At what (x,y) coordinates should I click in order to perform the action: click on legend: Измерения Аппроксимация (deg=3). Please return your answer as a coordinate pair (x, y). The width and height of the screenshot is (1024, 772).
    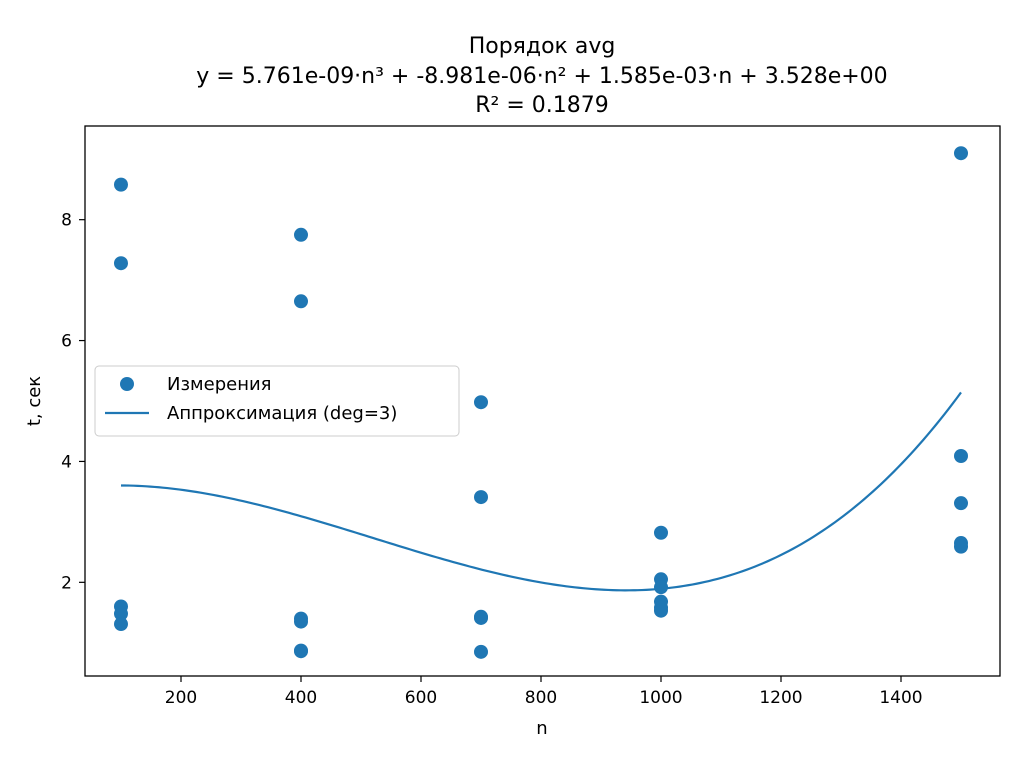
    Looking at the image, I should click on (277, 401).